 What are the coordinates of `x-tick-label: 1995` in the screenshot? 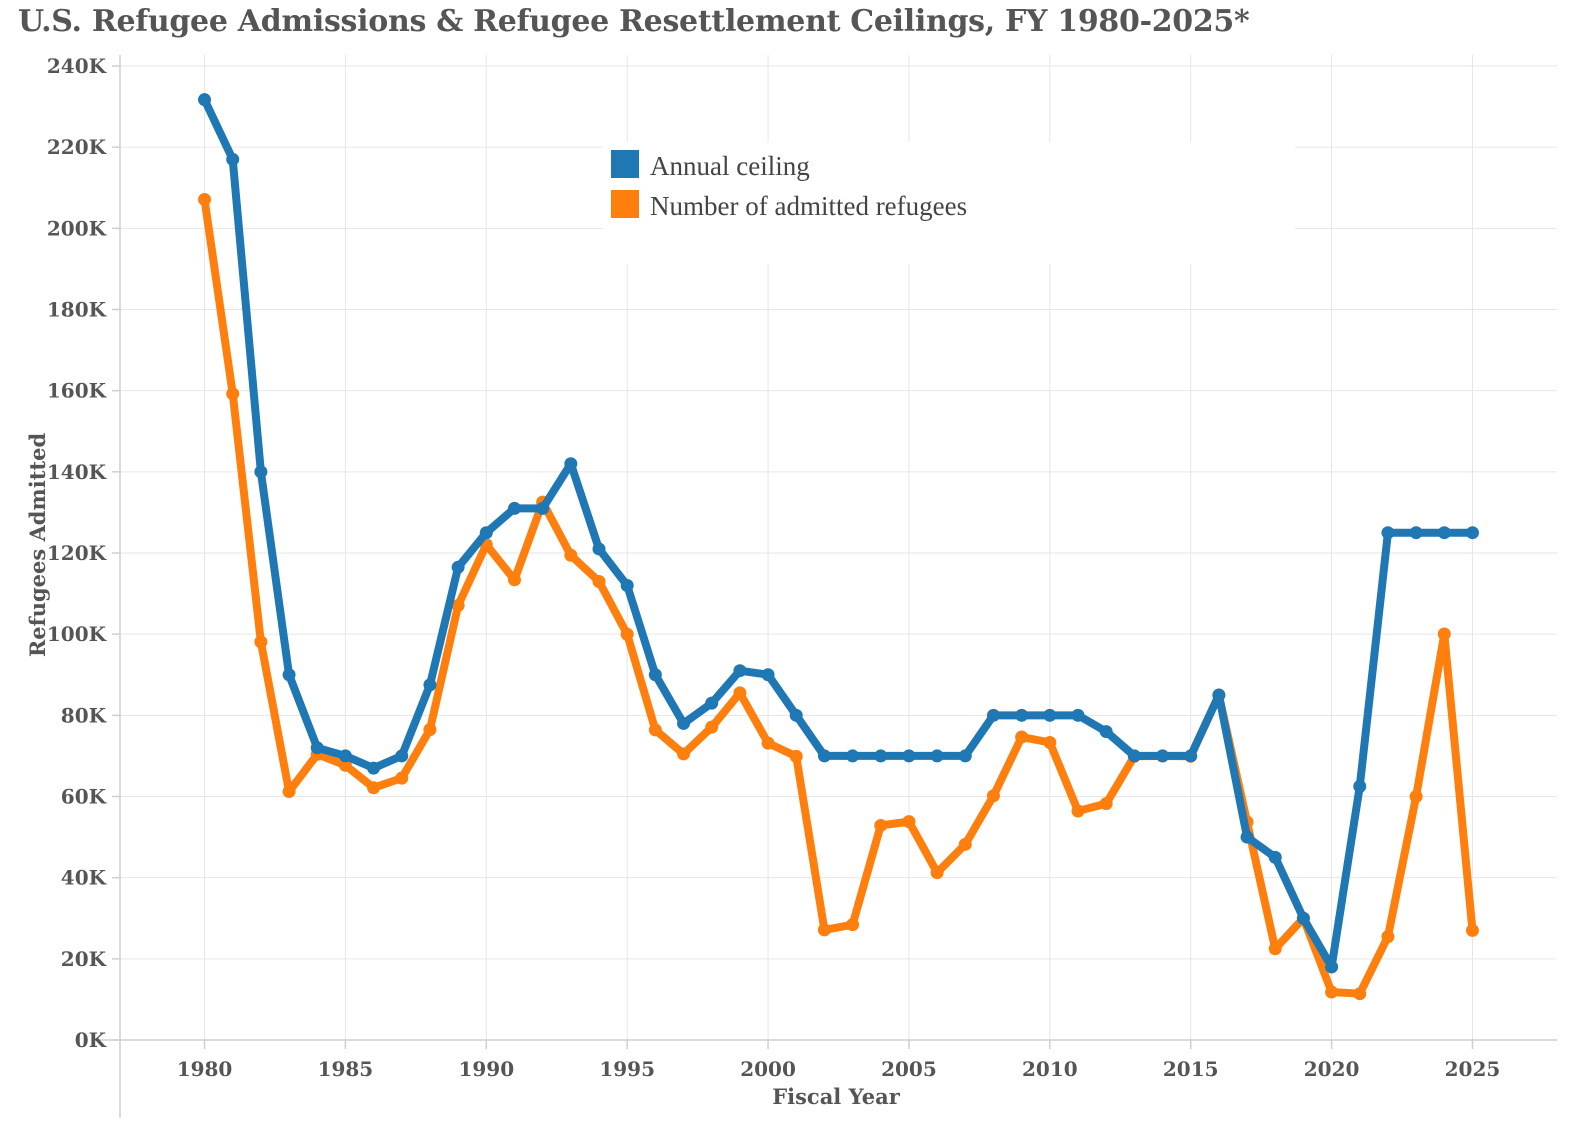 It's located at (627, 1069).